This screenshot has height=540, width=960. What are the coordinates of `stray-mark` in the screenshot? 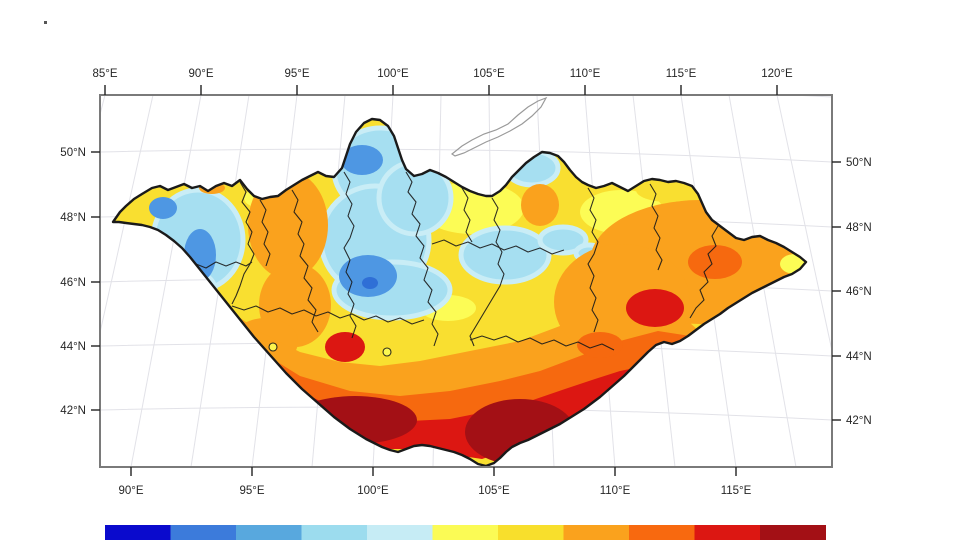 It's located at (45, 22).